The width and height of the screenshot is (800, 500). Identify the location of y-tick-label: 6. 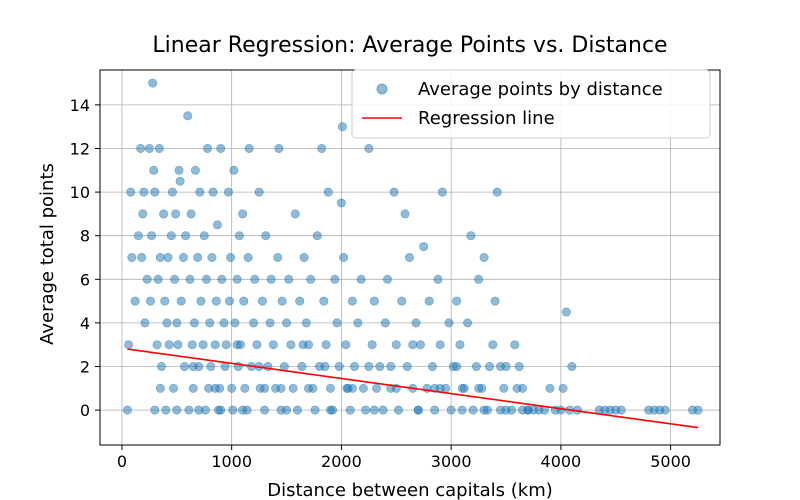
(85, 279).